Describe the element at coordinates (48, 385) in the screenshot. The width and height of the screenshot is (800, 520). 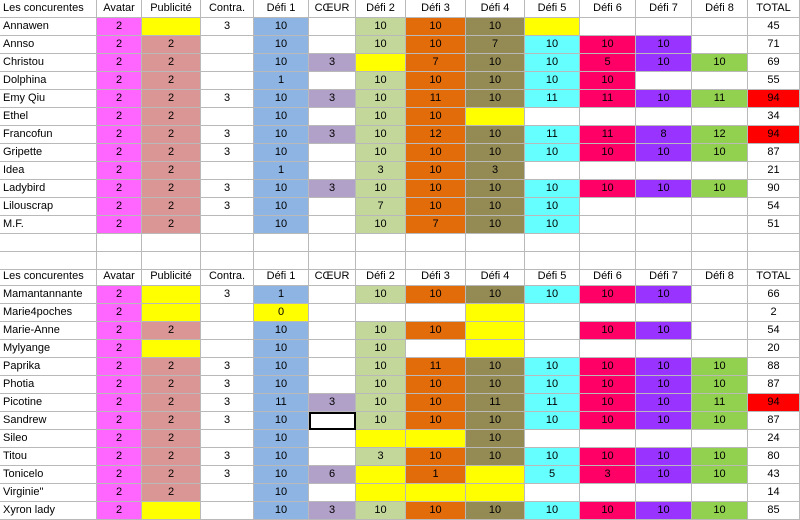
I see `bottom-row-name: Photia` at that location.